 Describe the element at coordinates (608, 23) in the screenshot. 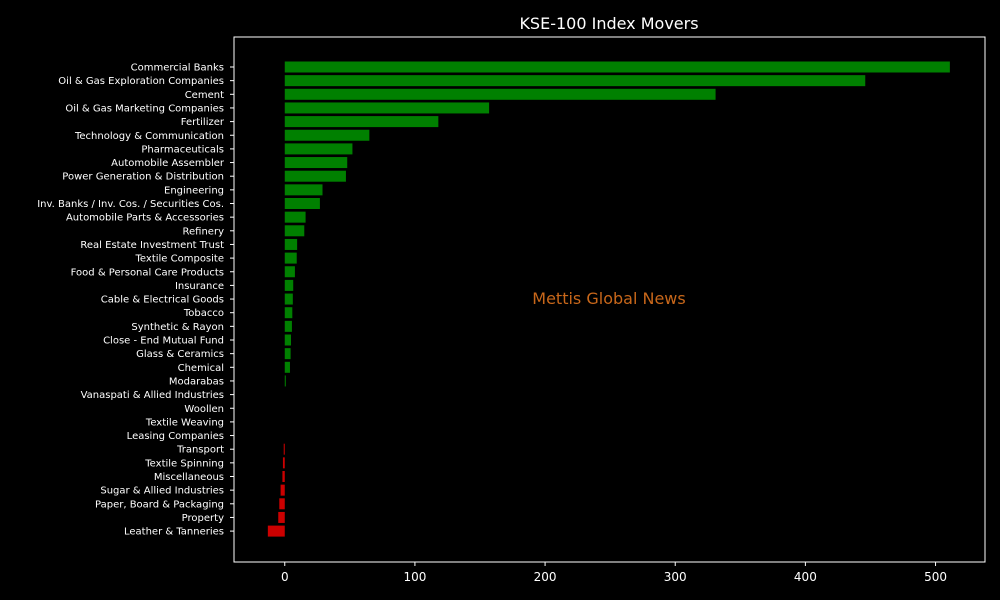

I see `chart-title: KSE-100 Index Movers` at that location.